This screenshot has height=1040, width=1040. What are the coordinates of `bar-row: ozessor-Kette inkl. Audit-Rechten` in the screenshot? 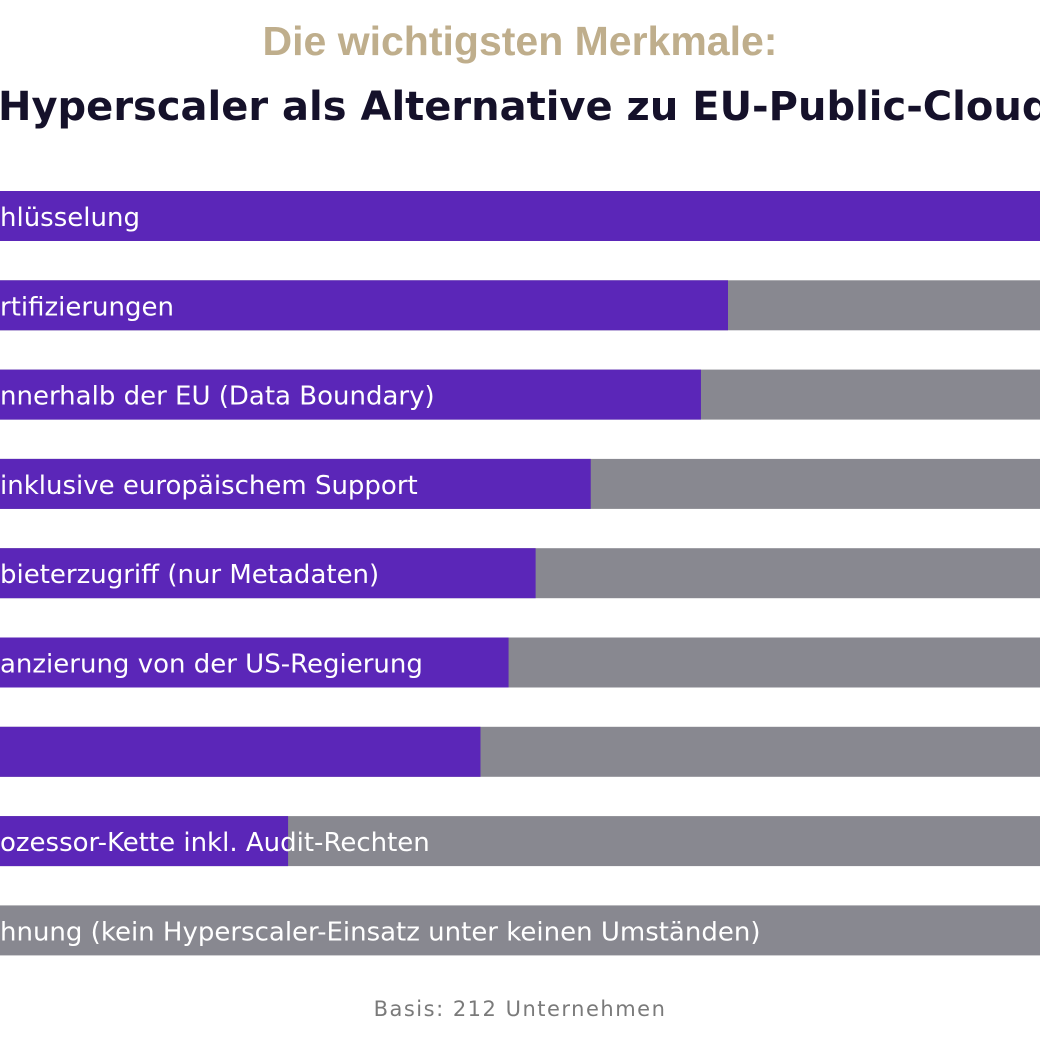 It's located at (520, 841).